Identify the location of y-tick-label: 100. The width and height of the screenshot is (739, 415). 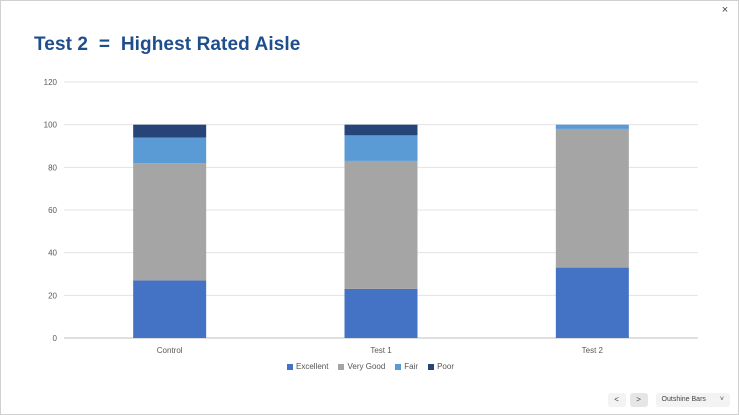
(51, 125).